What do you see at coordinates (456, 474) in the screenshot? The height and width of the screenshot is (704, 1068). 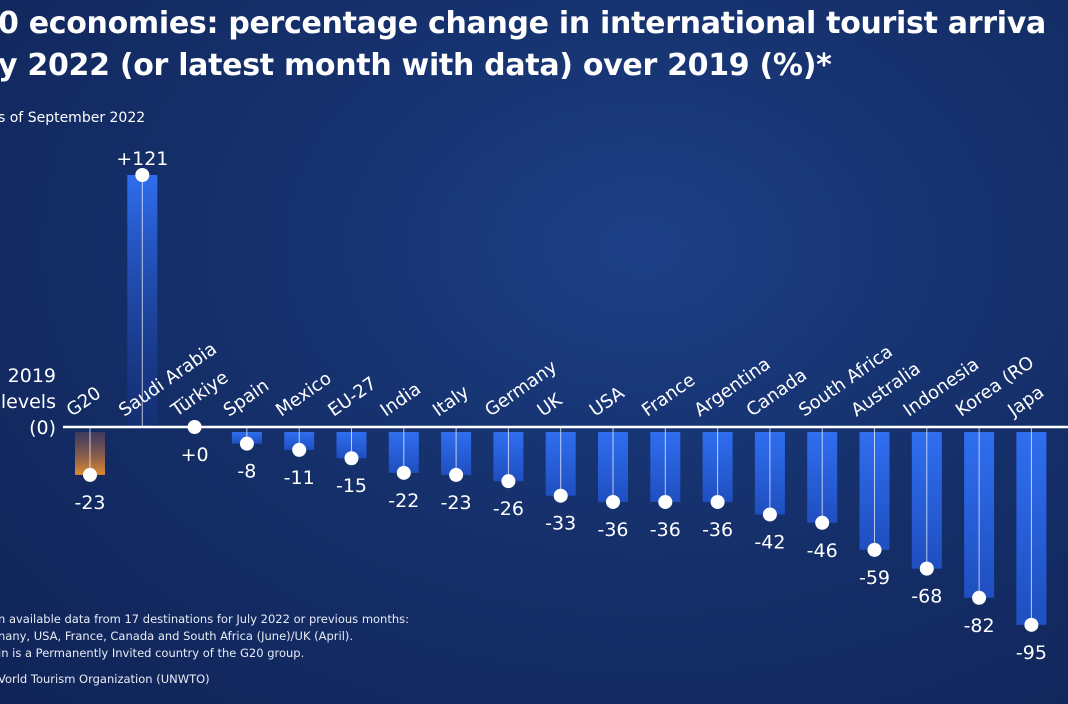 I see `point-italy` at bounding box center [456, 474].